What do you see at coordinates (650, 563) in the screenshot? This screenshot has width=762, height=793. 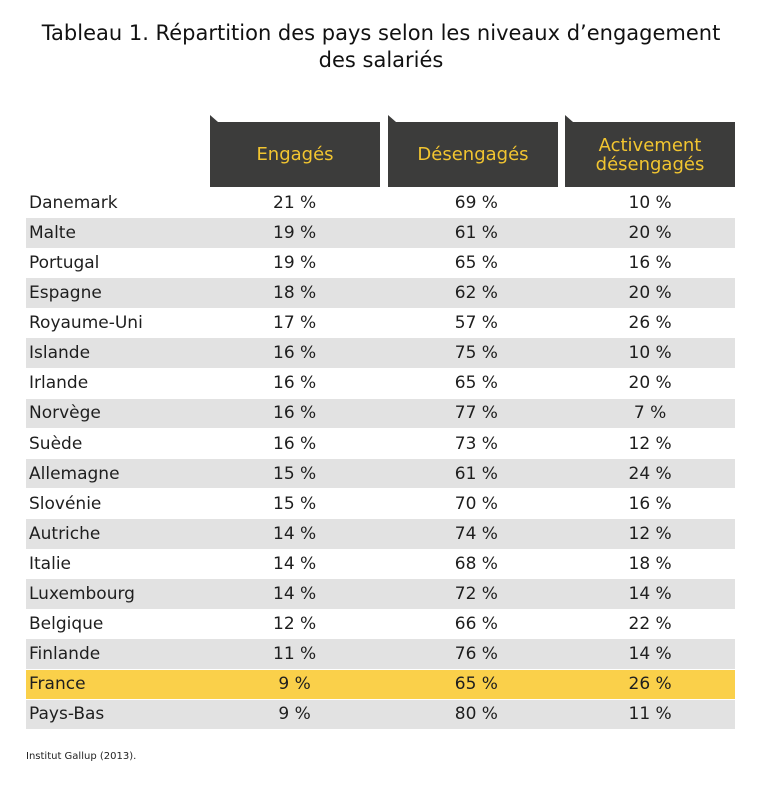 I see `actively-disengaged-cell: 18 %` at bounding box center [650, 563].